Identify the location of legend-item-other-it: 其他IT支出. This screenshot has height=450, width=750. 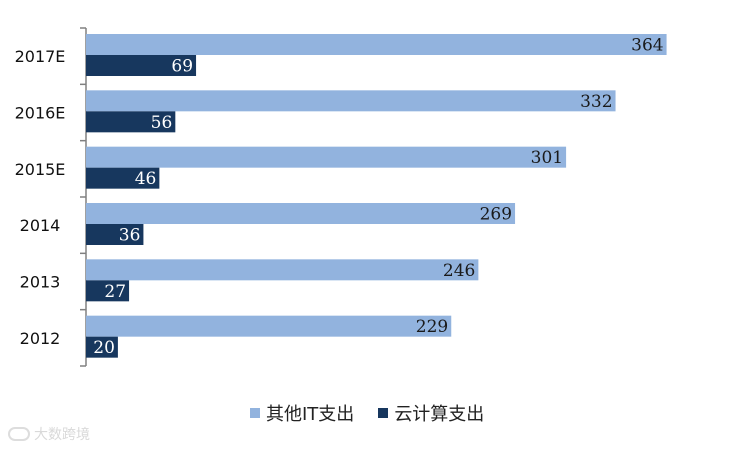
(302, 413).